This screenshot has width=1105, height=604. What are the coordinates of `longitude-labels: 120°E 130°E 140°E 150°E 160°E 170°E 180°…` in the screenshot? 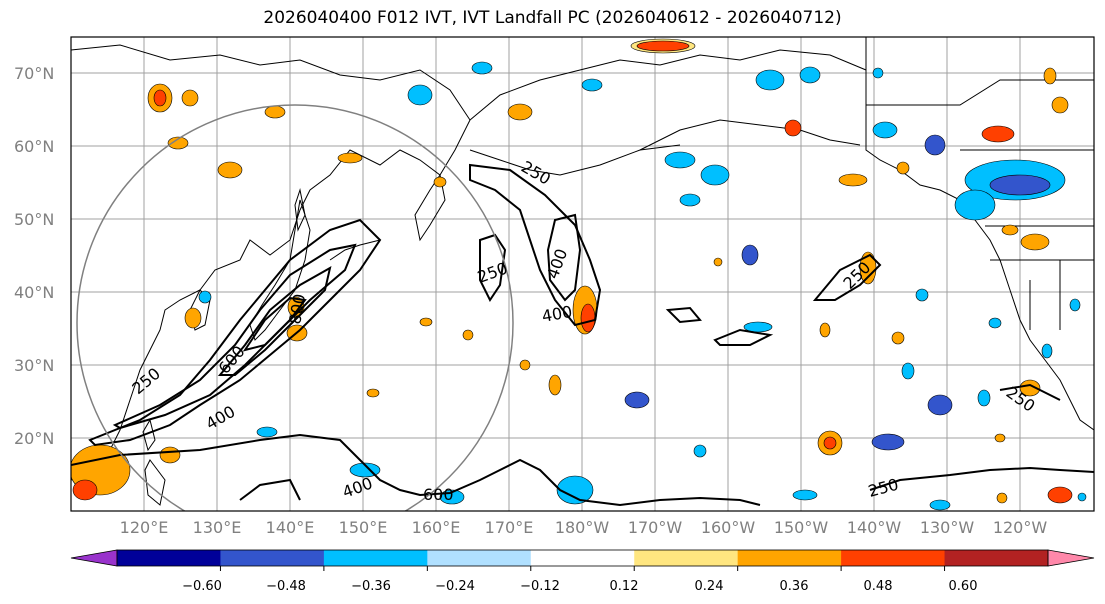 It's located at (584, 527).